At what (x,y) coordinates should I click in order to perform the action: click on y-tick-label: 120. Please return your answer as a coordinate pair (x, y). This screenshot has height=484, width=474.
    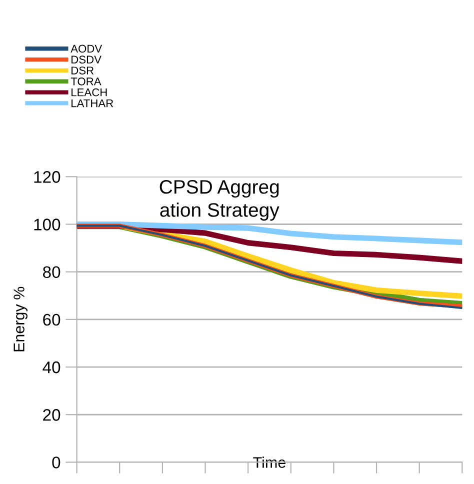
    Looking at the image, I should click on (47, 177).